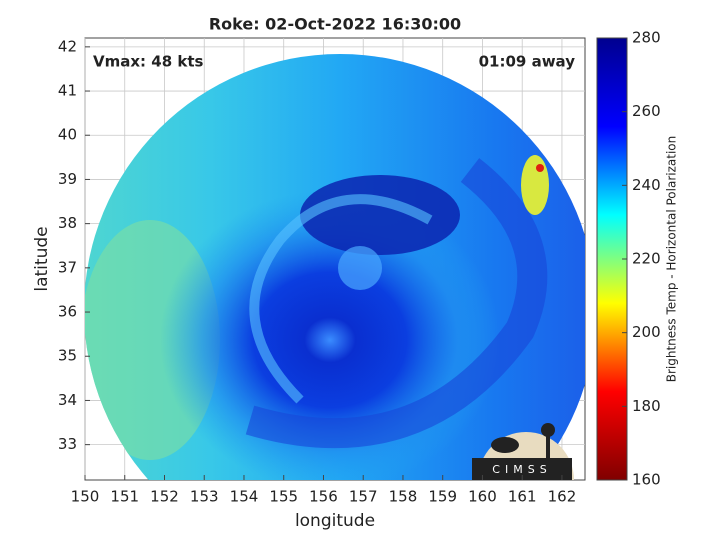 The height and width of the screenshot is (540, 720). Describe the element at coordinates (67, 179) in the screenshot. I see `y-tick-label: 39` at that location.